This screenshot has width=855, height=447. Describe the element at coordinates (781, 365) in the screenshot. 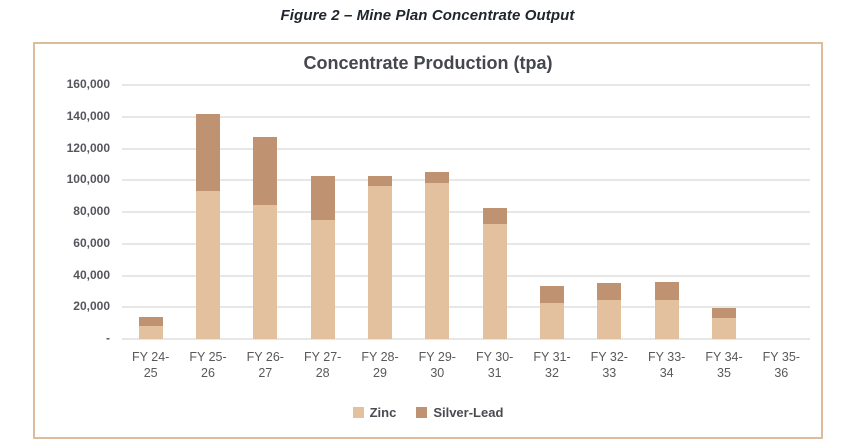

I see `x-axis-tick-label: FY 35- 36` at that location.